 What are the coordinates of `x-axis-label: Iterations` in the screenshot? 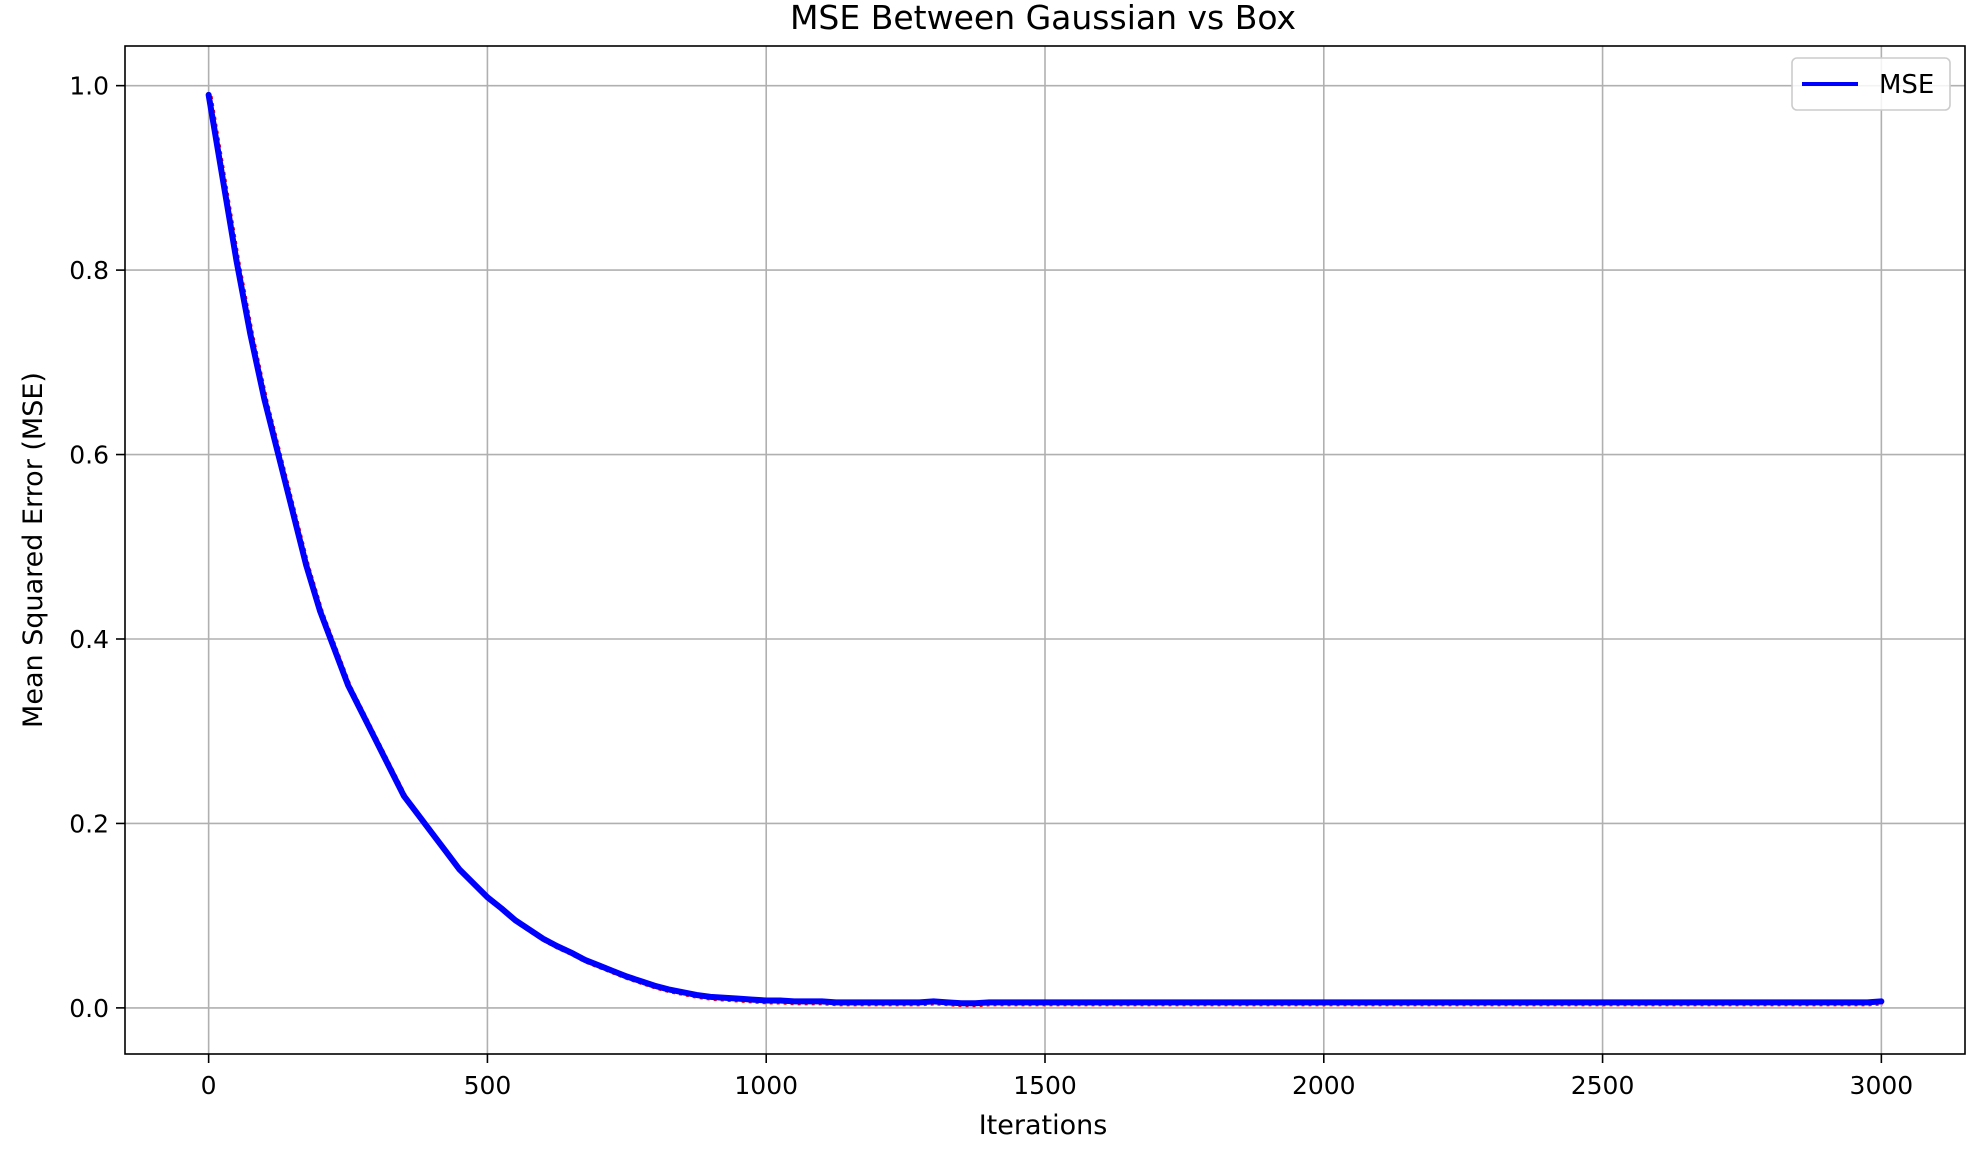 It's located at (1043, 1125).